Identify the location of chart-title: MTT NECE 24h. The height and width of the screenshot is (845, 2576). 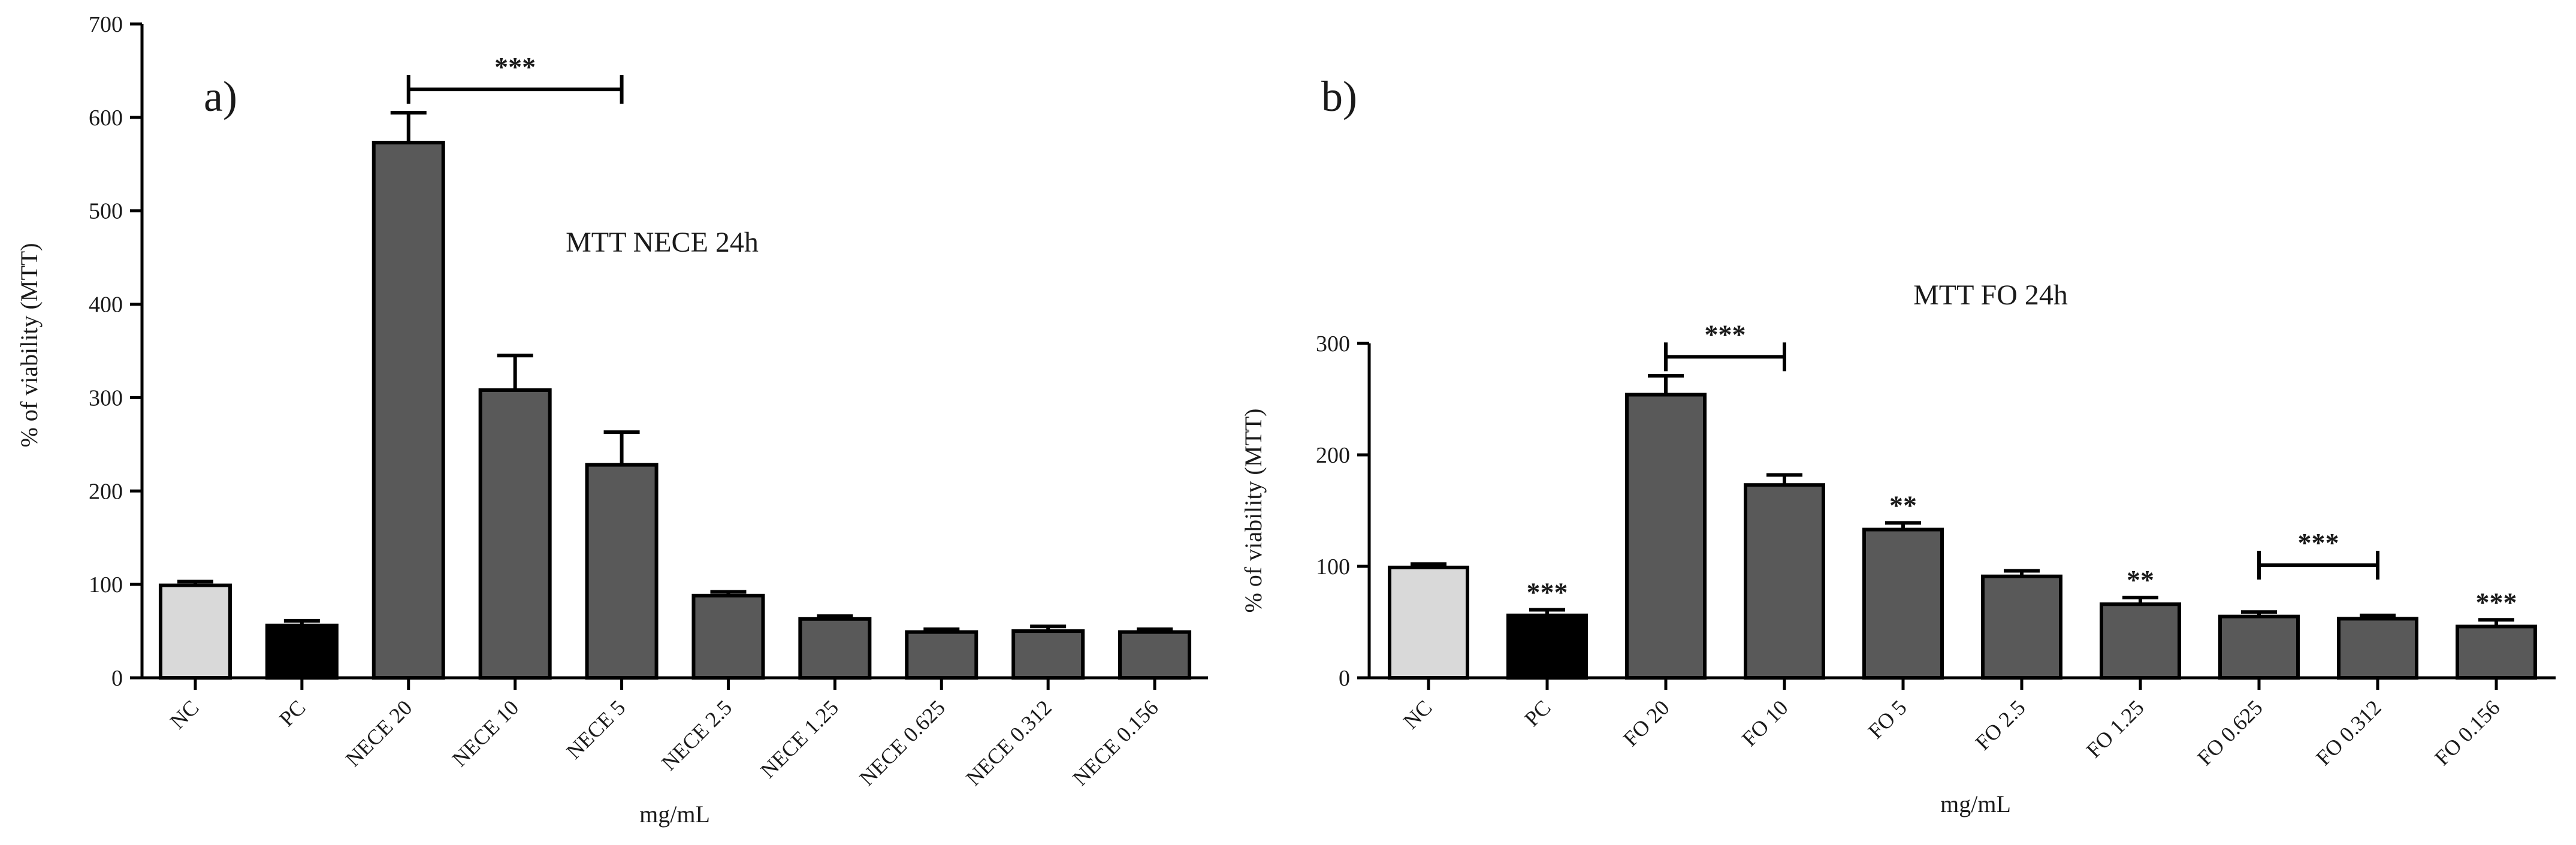
(663, 243).